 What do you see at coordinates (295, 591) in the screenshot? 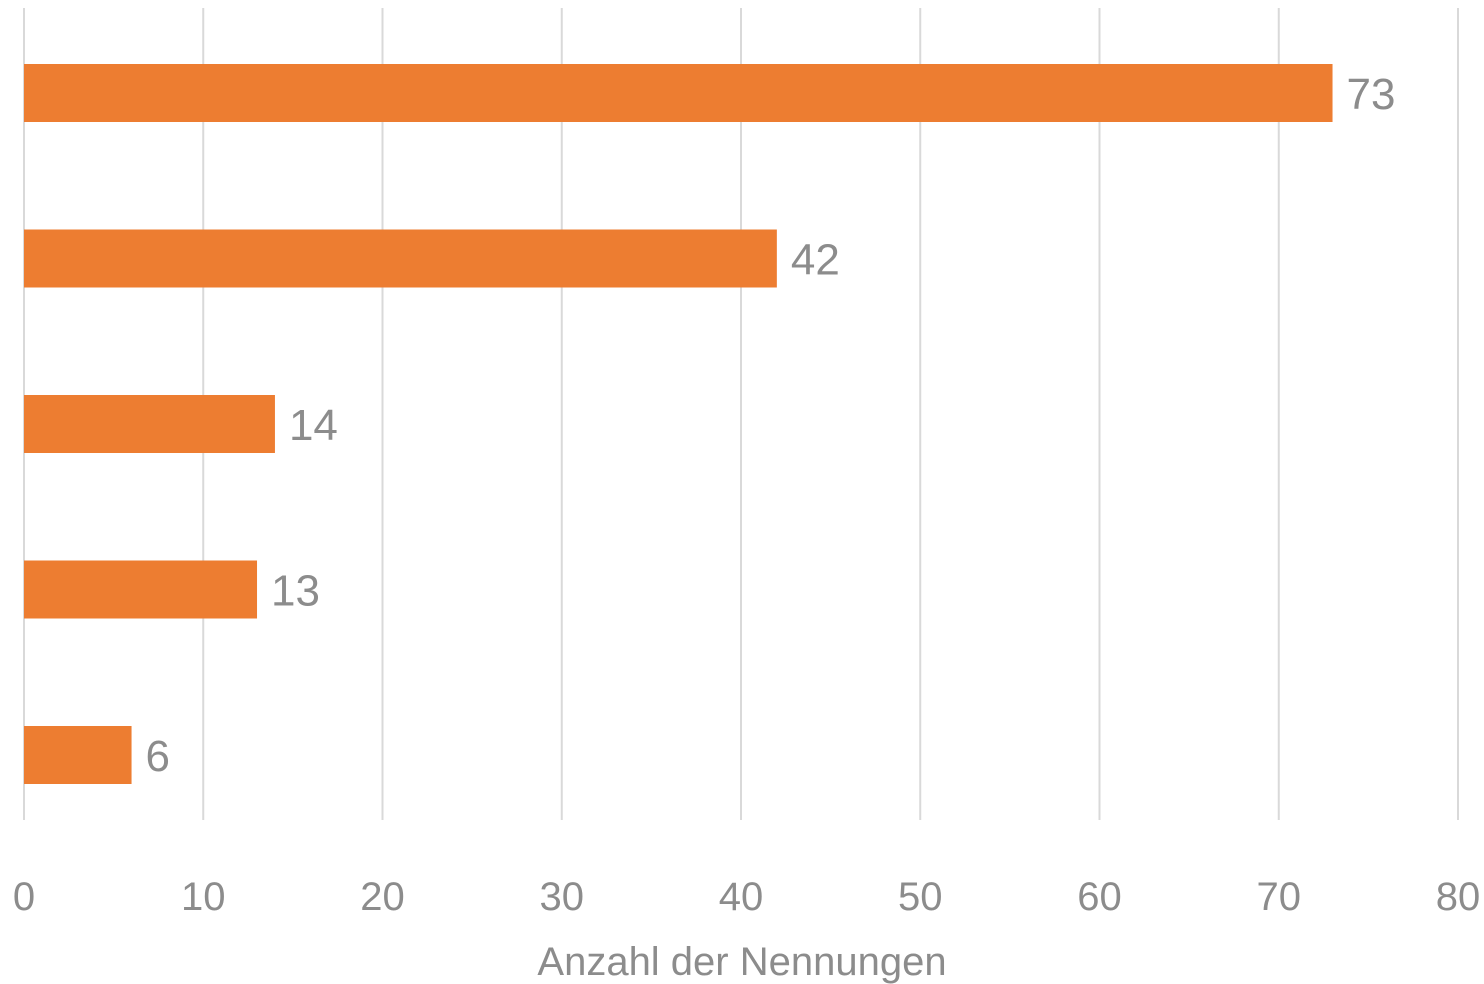
I see `data-label: 13` at bounding box center [295, 591].